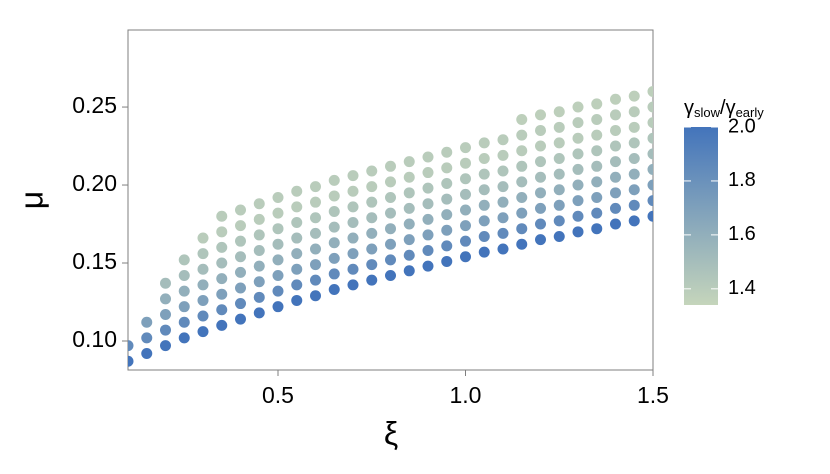 Image resolution: width=830 pixels, height=474 pixels. I want to click on colorbar-tick-label: 1.8, so click(742, 180).